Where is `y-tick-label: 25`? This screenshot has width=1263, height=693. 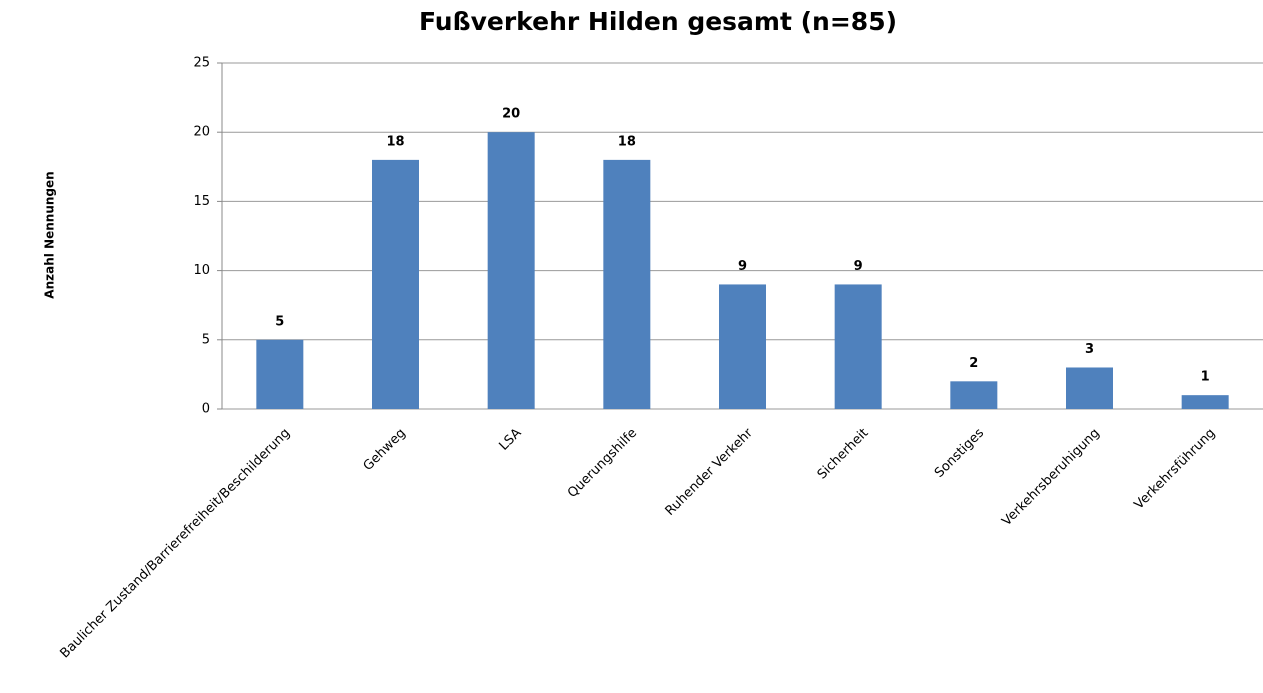
y-tick-label: 25 is located at coordinates (201, 63).